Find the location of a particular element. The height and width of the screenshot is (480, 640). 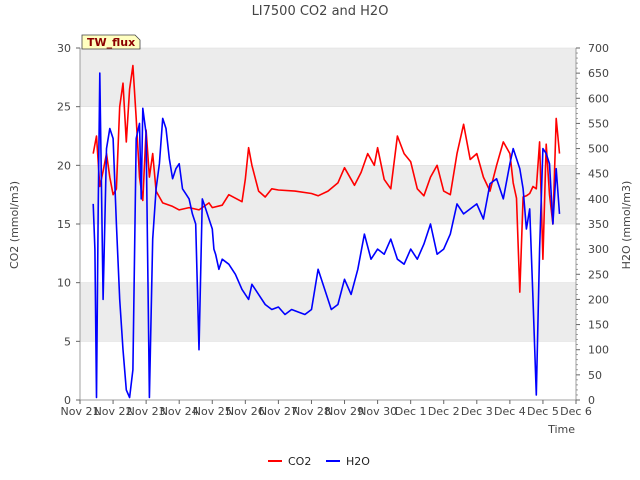

y-axis-right-label: H2O (mmol/m3) is located at coordinates (626, 225).